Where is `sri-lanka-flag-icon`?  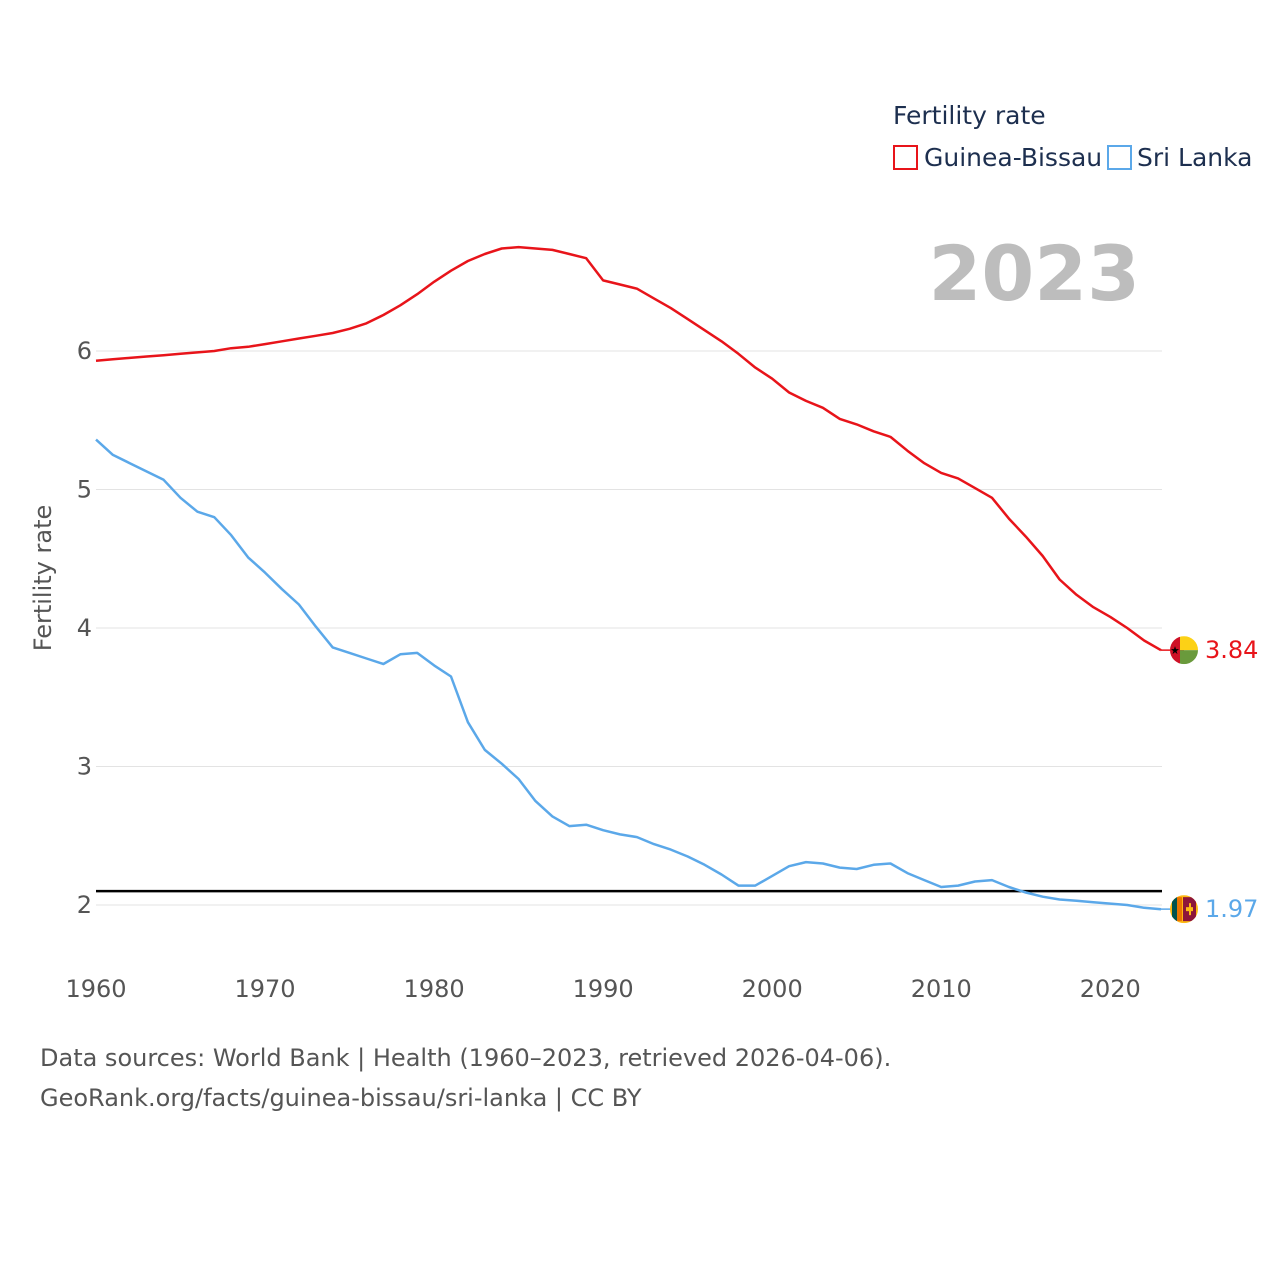
sri-lanka-flag-icon is located at coordinates (1184, 909).